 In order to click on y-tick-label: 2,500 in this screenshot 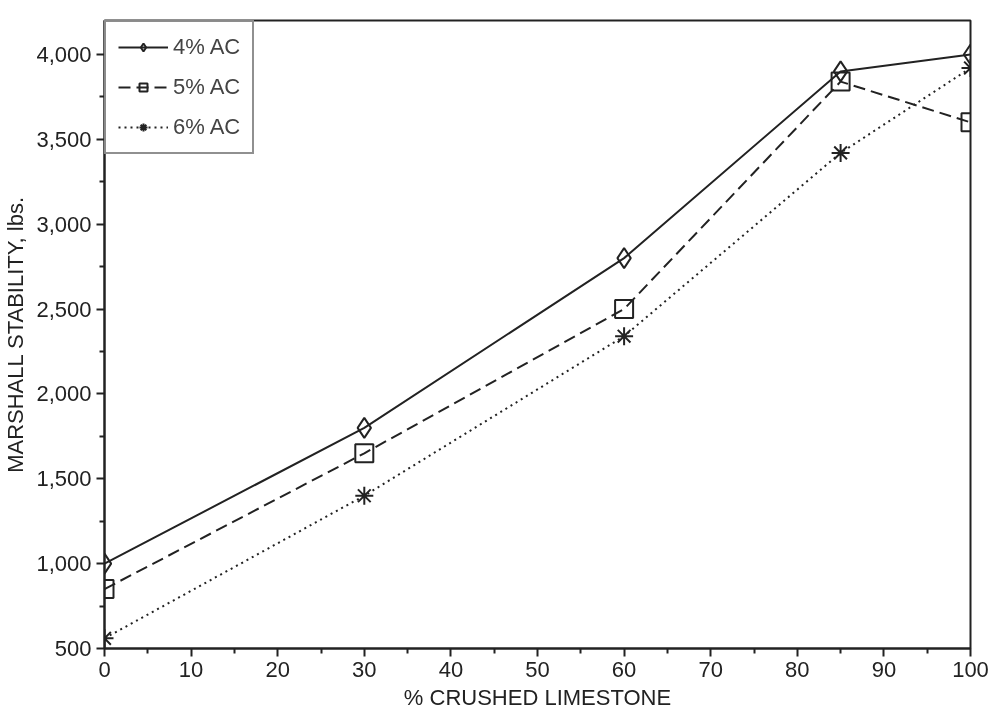, I will do `click(64, 309)`.